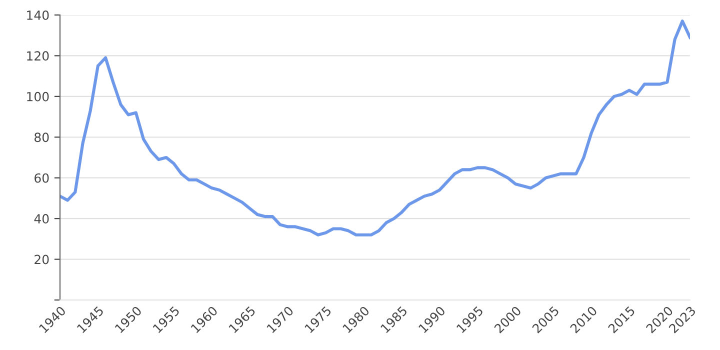  I want to click on y-tick-label: 140, so click(38, 15).